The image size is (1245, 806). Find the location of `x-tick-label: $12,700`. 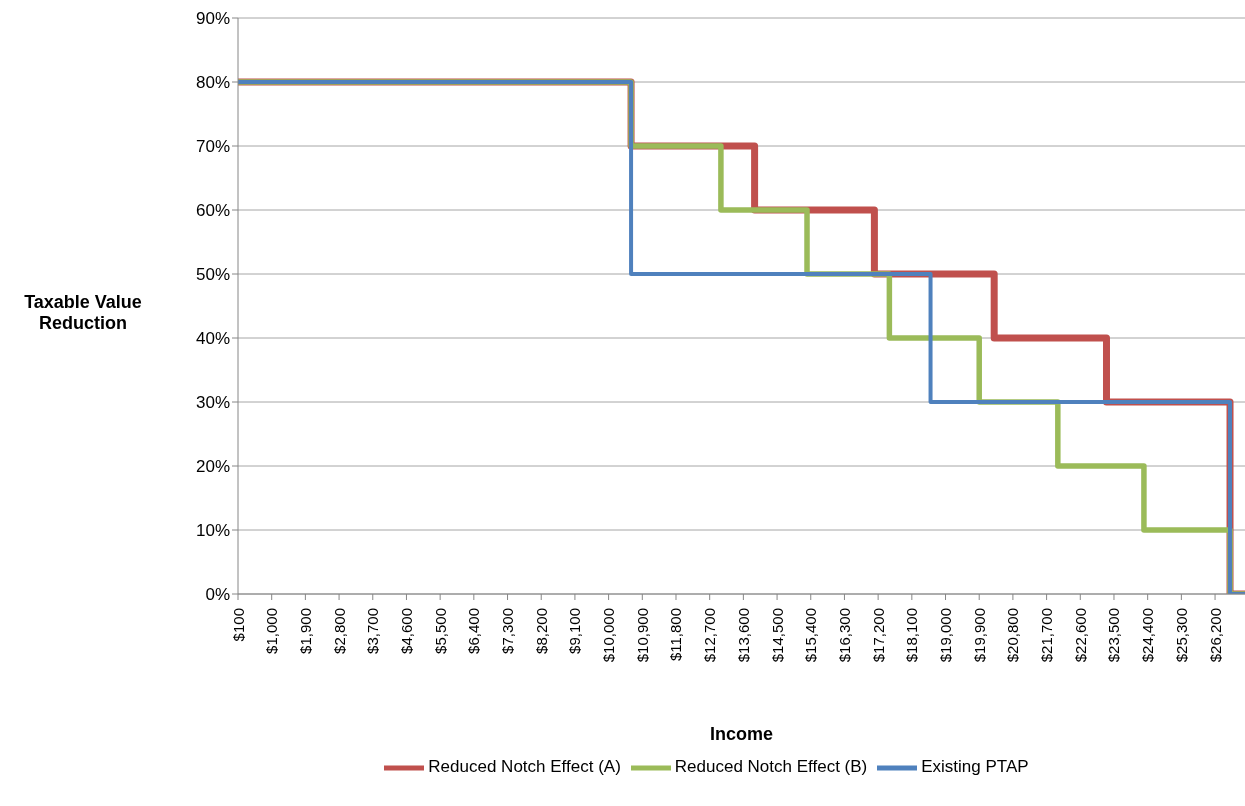

x-tick-label: $12,700 is located at coordinates (710, 635).